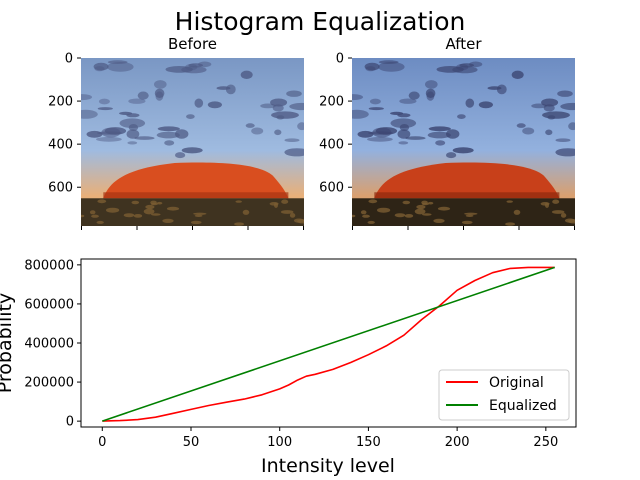 This screenshot has width=640, height=480. I want to click on y-tick-label: 800000, so click(49, 265).